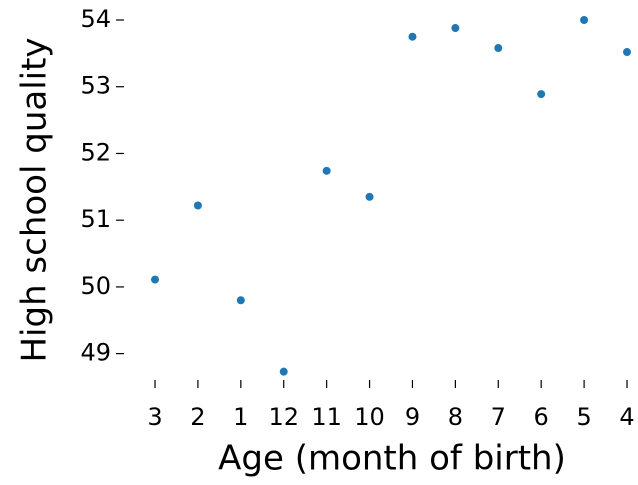 Image resolution: width=638 pixels, height=485 pixels. I want to click on x-tick-label: 12, so click(283, 417).